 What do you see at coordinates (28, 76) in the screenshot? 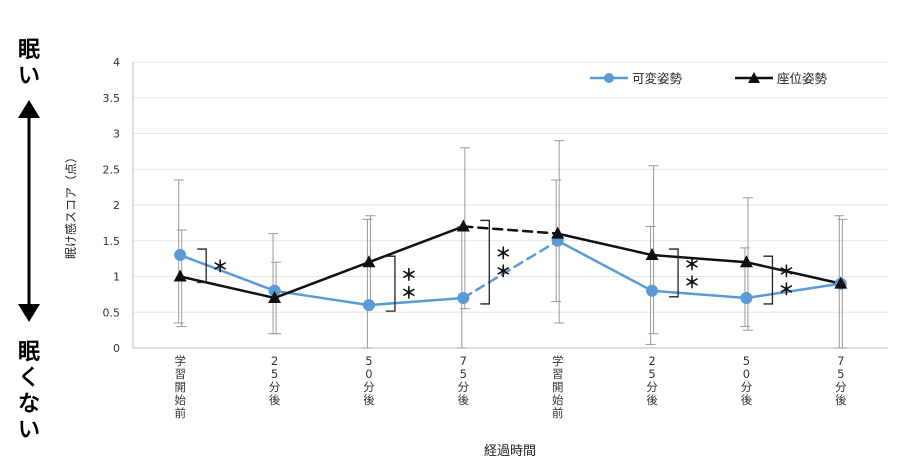
I see `sleepy-label-char: い` at bounding box center [28, 76].